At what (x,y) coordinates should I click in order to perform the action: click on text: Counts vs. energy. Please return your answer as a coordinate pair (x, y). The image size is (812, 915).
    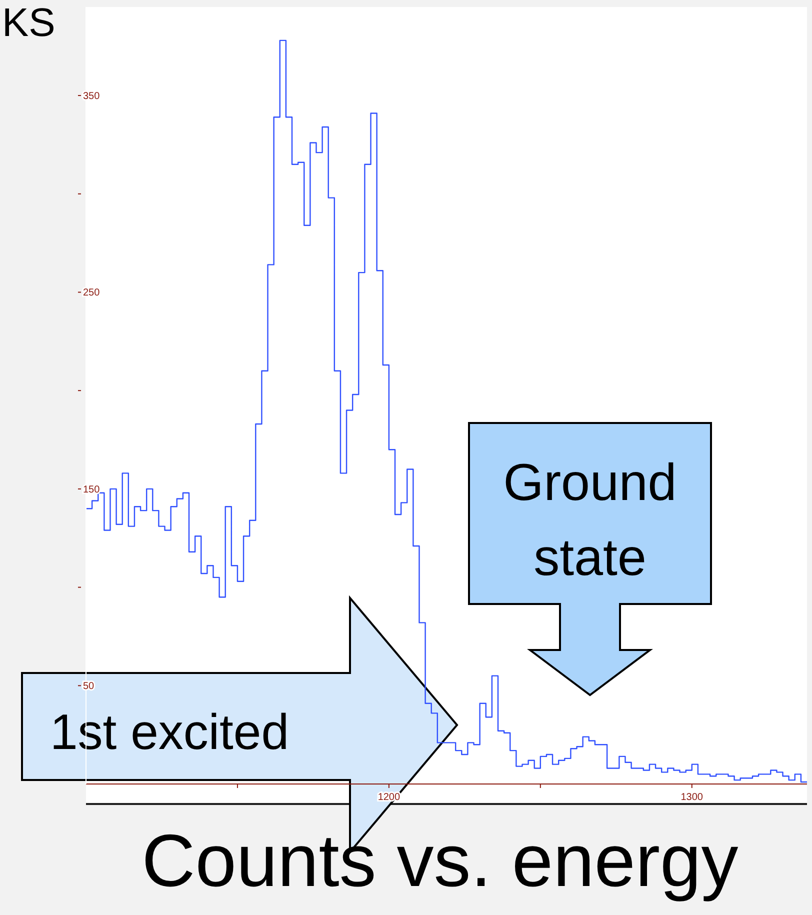
    Looking at the image, I should click on (440, 860).